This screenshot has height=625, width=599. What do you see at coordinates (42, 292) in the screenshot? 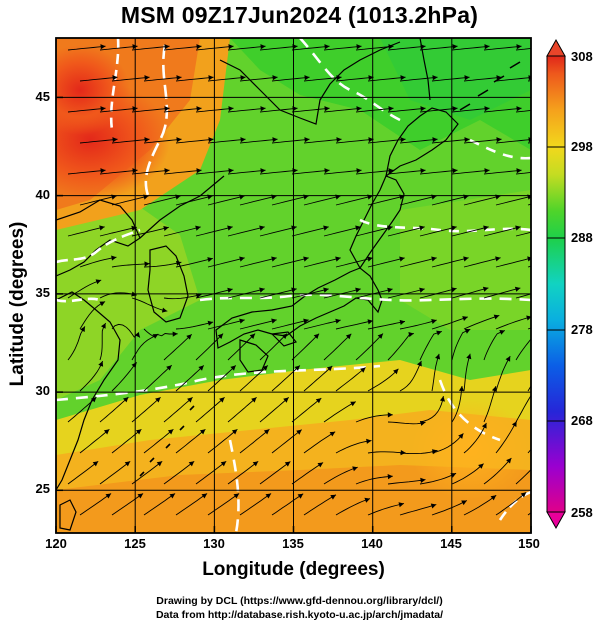
I see `lat-tick-35: 35` at bounding box center [42, 292].